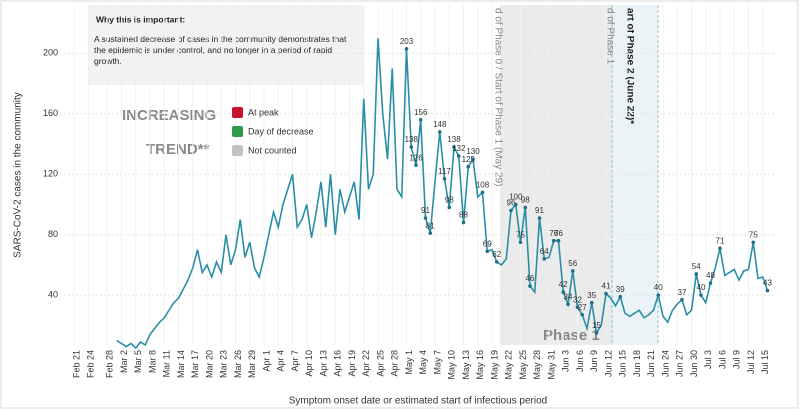 The image size is (800, 410). What do you see at coordinates (252, 364) in the screenshot?
I see `x-tick-label: Mar 29` at bounding box center [252, 364].